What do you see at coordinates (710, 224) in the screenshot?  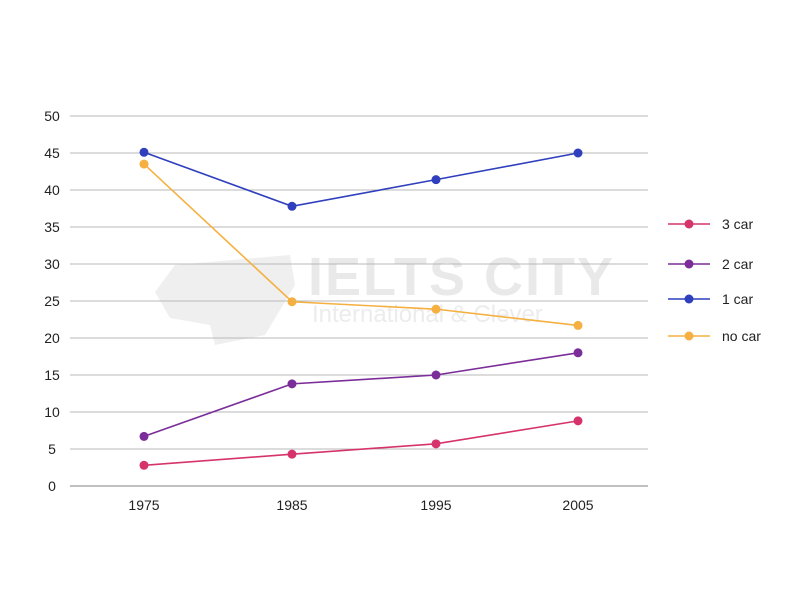 I see `legend-item-3-car: 3 car` at bounding box center [710, 224].